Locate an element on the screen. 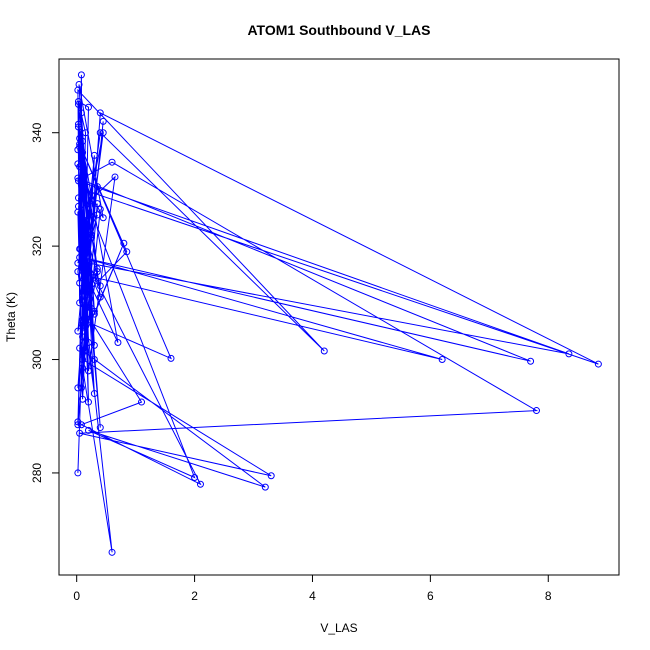 The image size is (650, 650). y-tick-label: 320 is located at coordinates (37, 246).